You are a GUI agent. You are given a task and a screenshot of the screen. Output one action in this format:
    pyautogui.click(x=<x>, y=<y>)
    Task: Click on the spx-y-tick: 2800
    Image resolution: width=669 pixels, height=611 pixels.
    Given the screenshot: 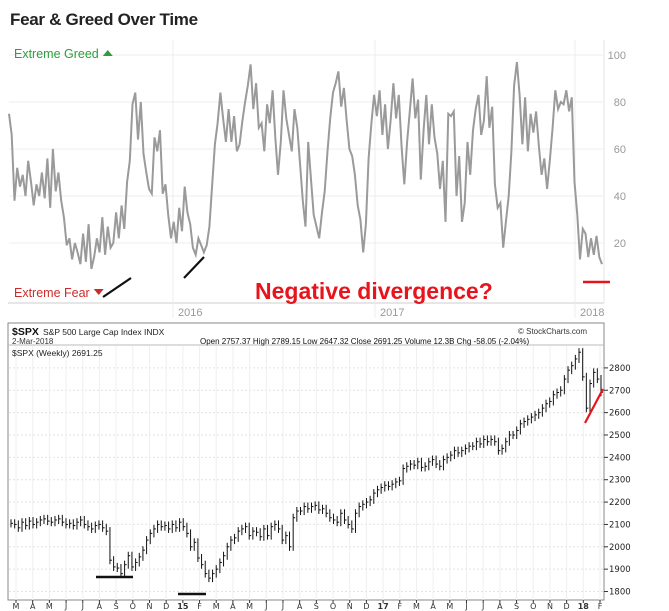 What is the action you would take?
    pyautogui.click(x=620, y=369)
    